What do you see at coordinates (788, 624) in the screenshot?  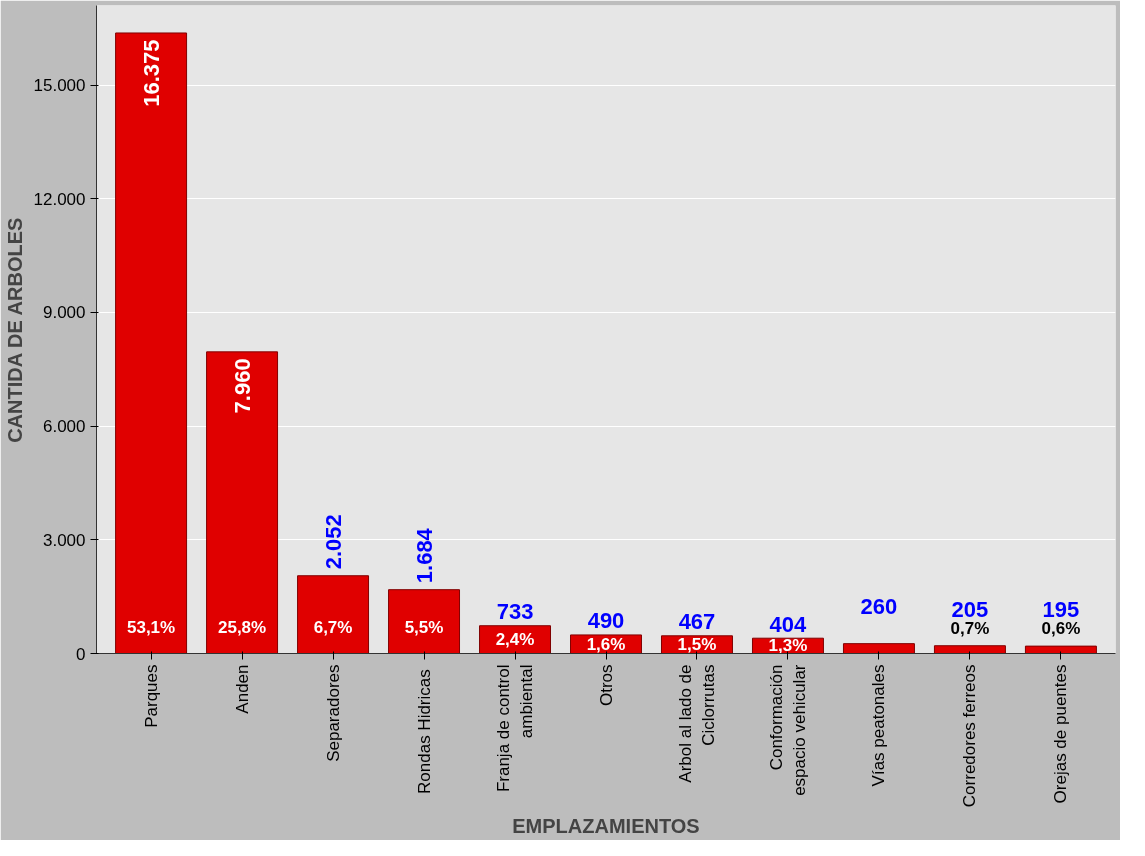 I see `data-label: 404` at bounding box center [788, 624].